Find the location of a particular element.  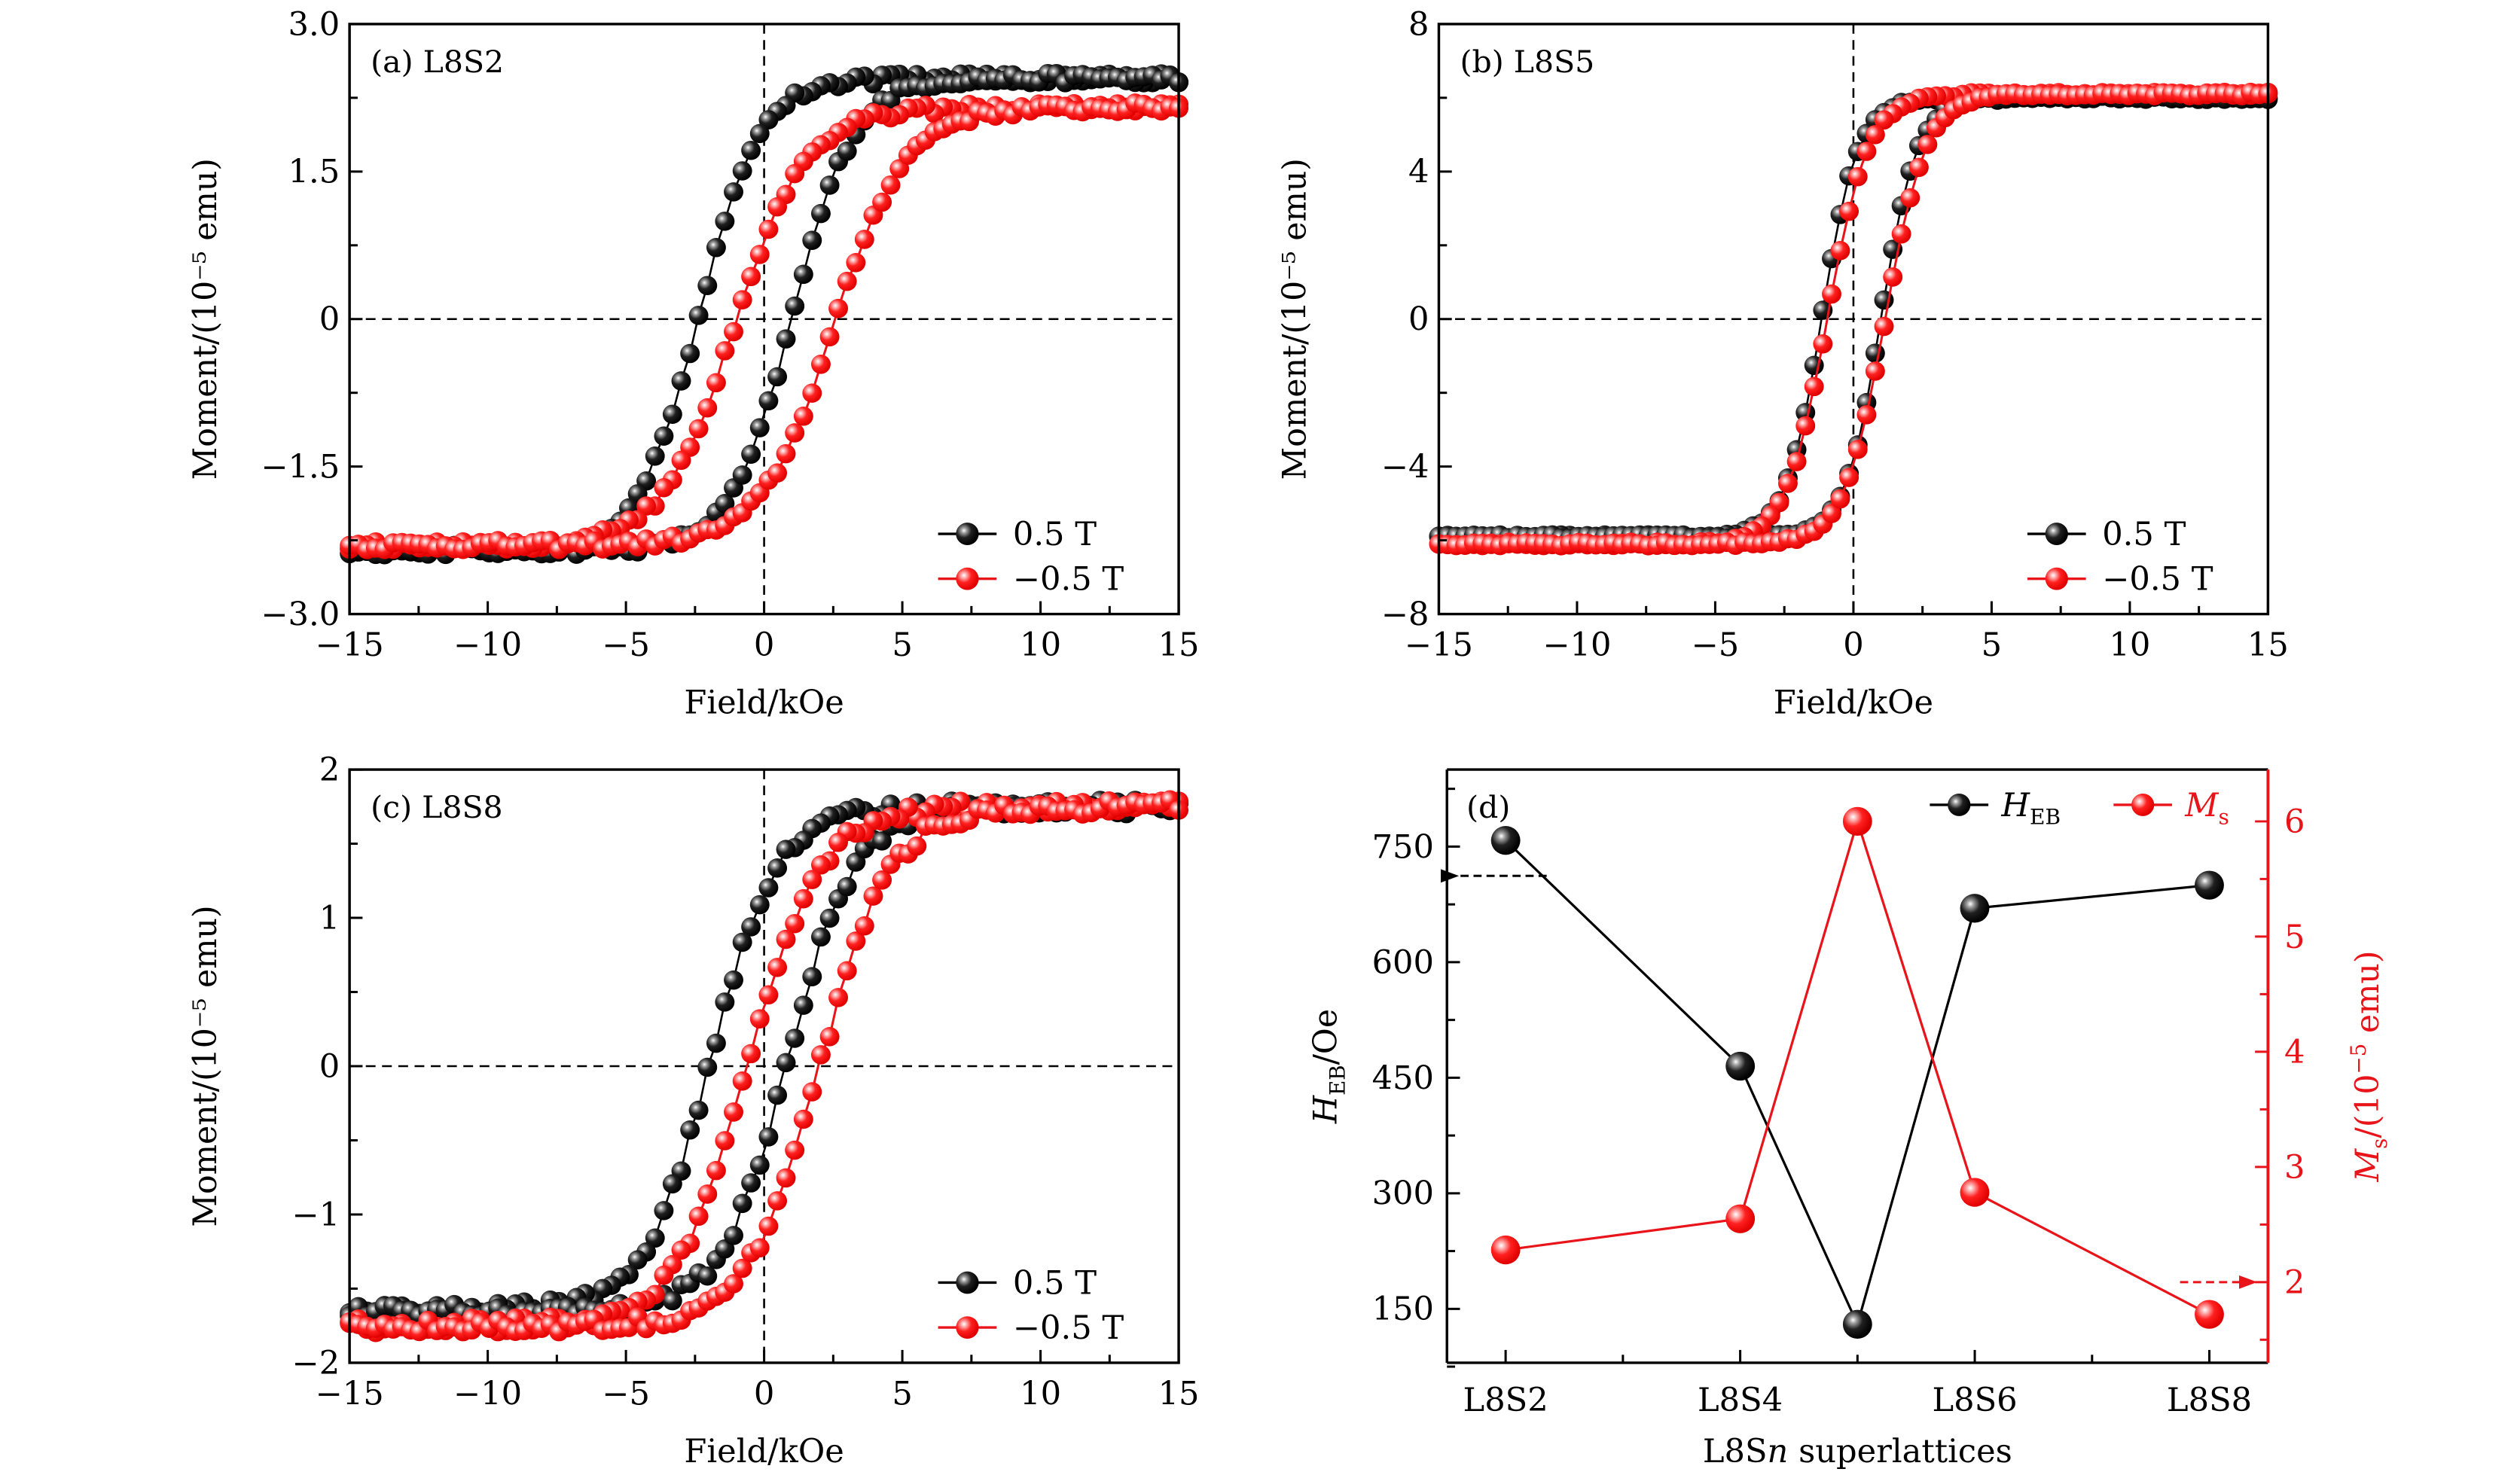

y-right-tick-label: 4 is located at coordinates (2294, 1052).